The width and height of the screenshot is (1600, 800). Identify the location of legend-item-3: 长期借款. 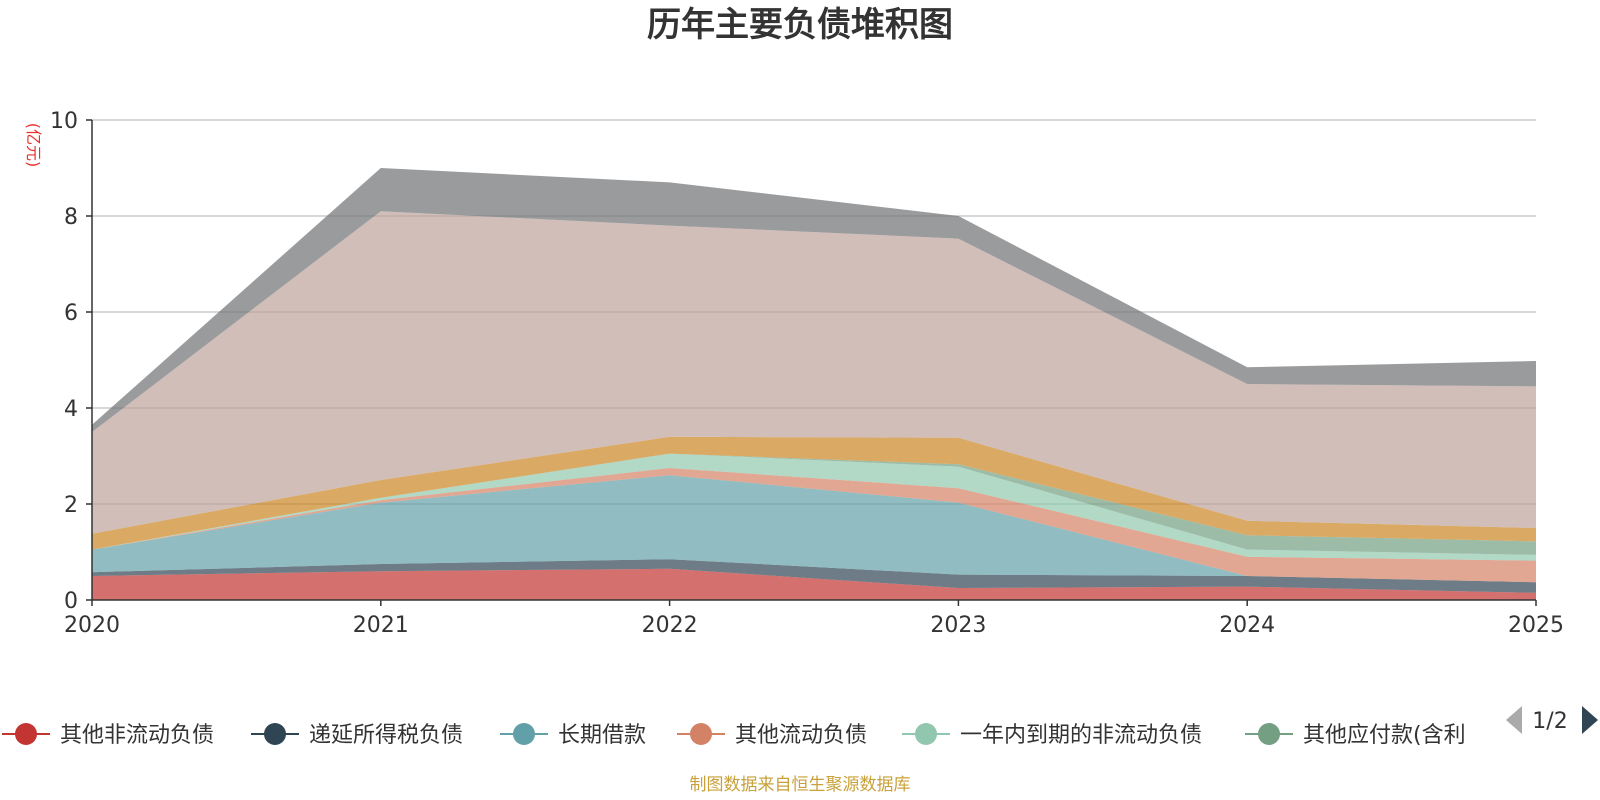
(573, 735).